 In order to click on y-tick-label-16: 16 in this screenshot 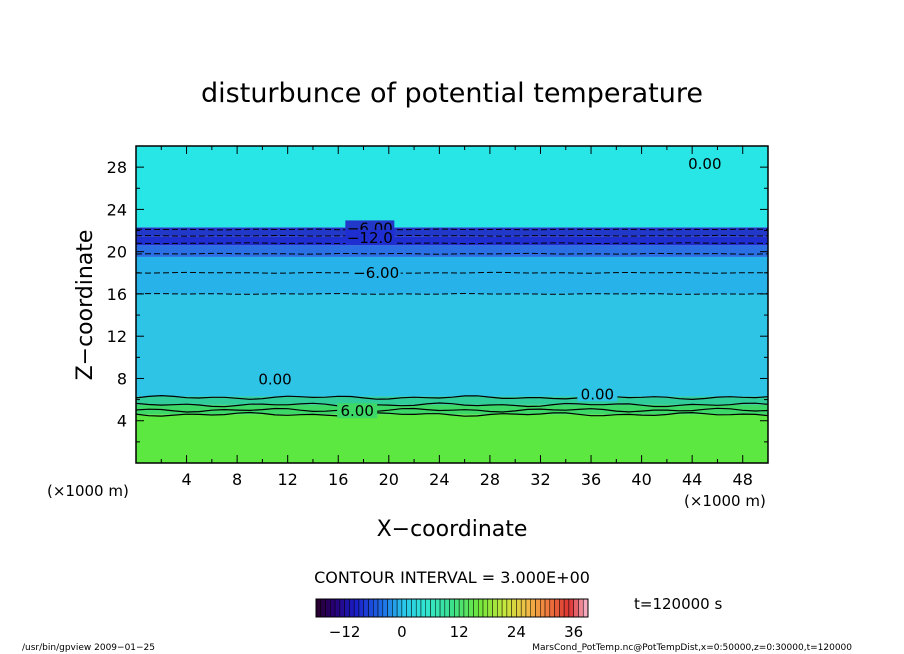, I will do `click(117, 294)`.